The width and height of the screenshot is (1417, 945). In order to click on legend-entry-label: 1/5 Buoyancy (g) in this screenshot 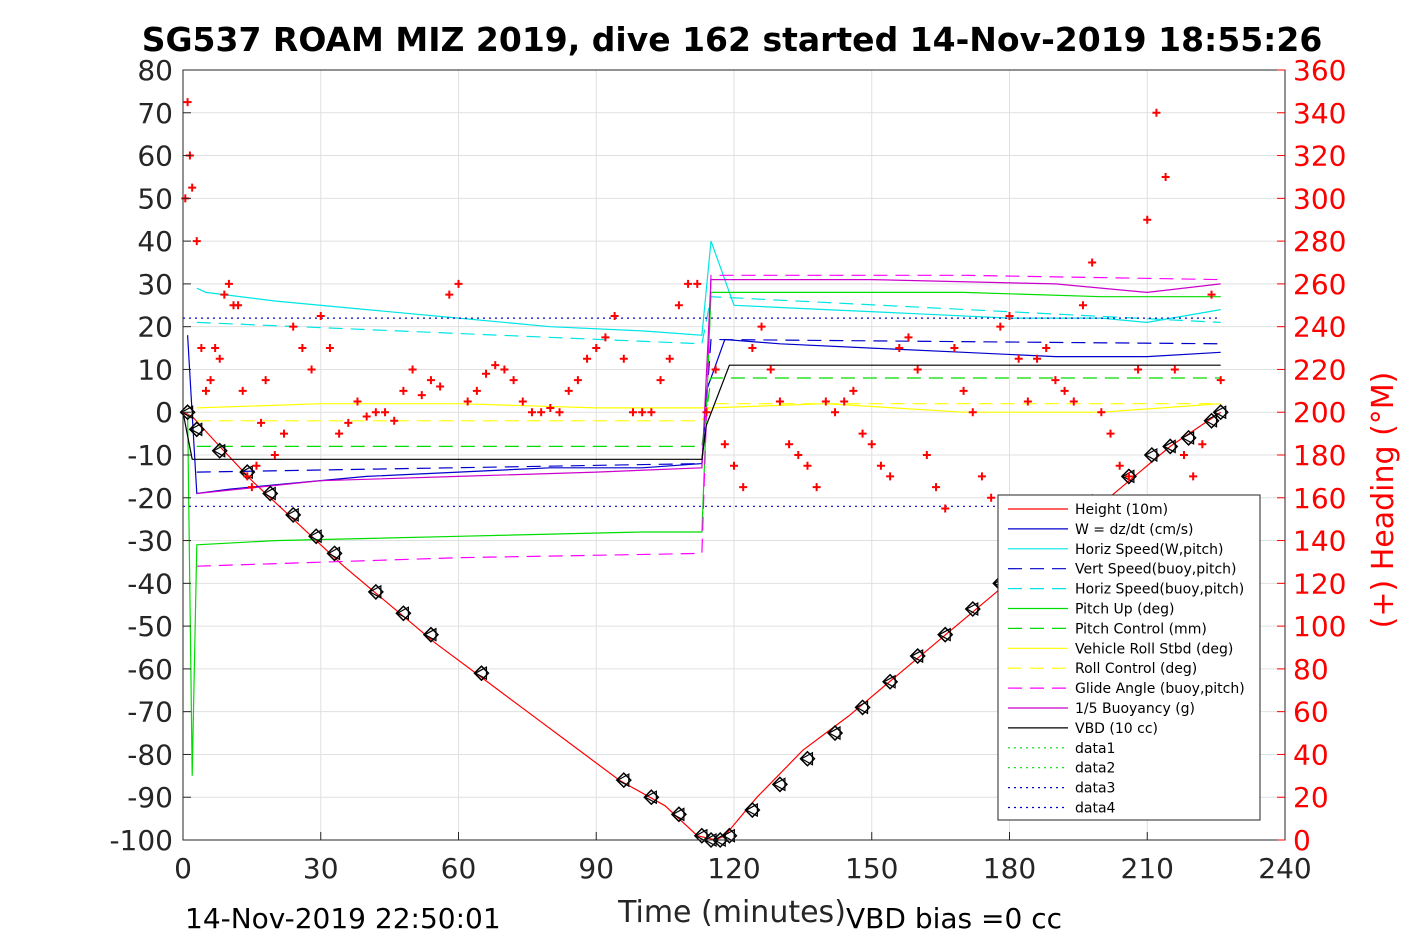, I will do `click(1135, 709)`.